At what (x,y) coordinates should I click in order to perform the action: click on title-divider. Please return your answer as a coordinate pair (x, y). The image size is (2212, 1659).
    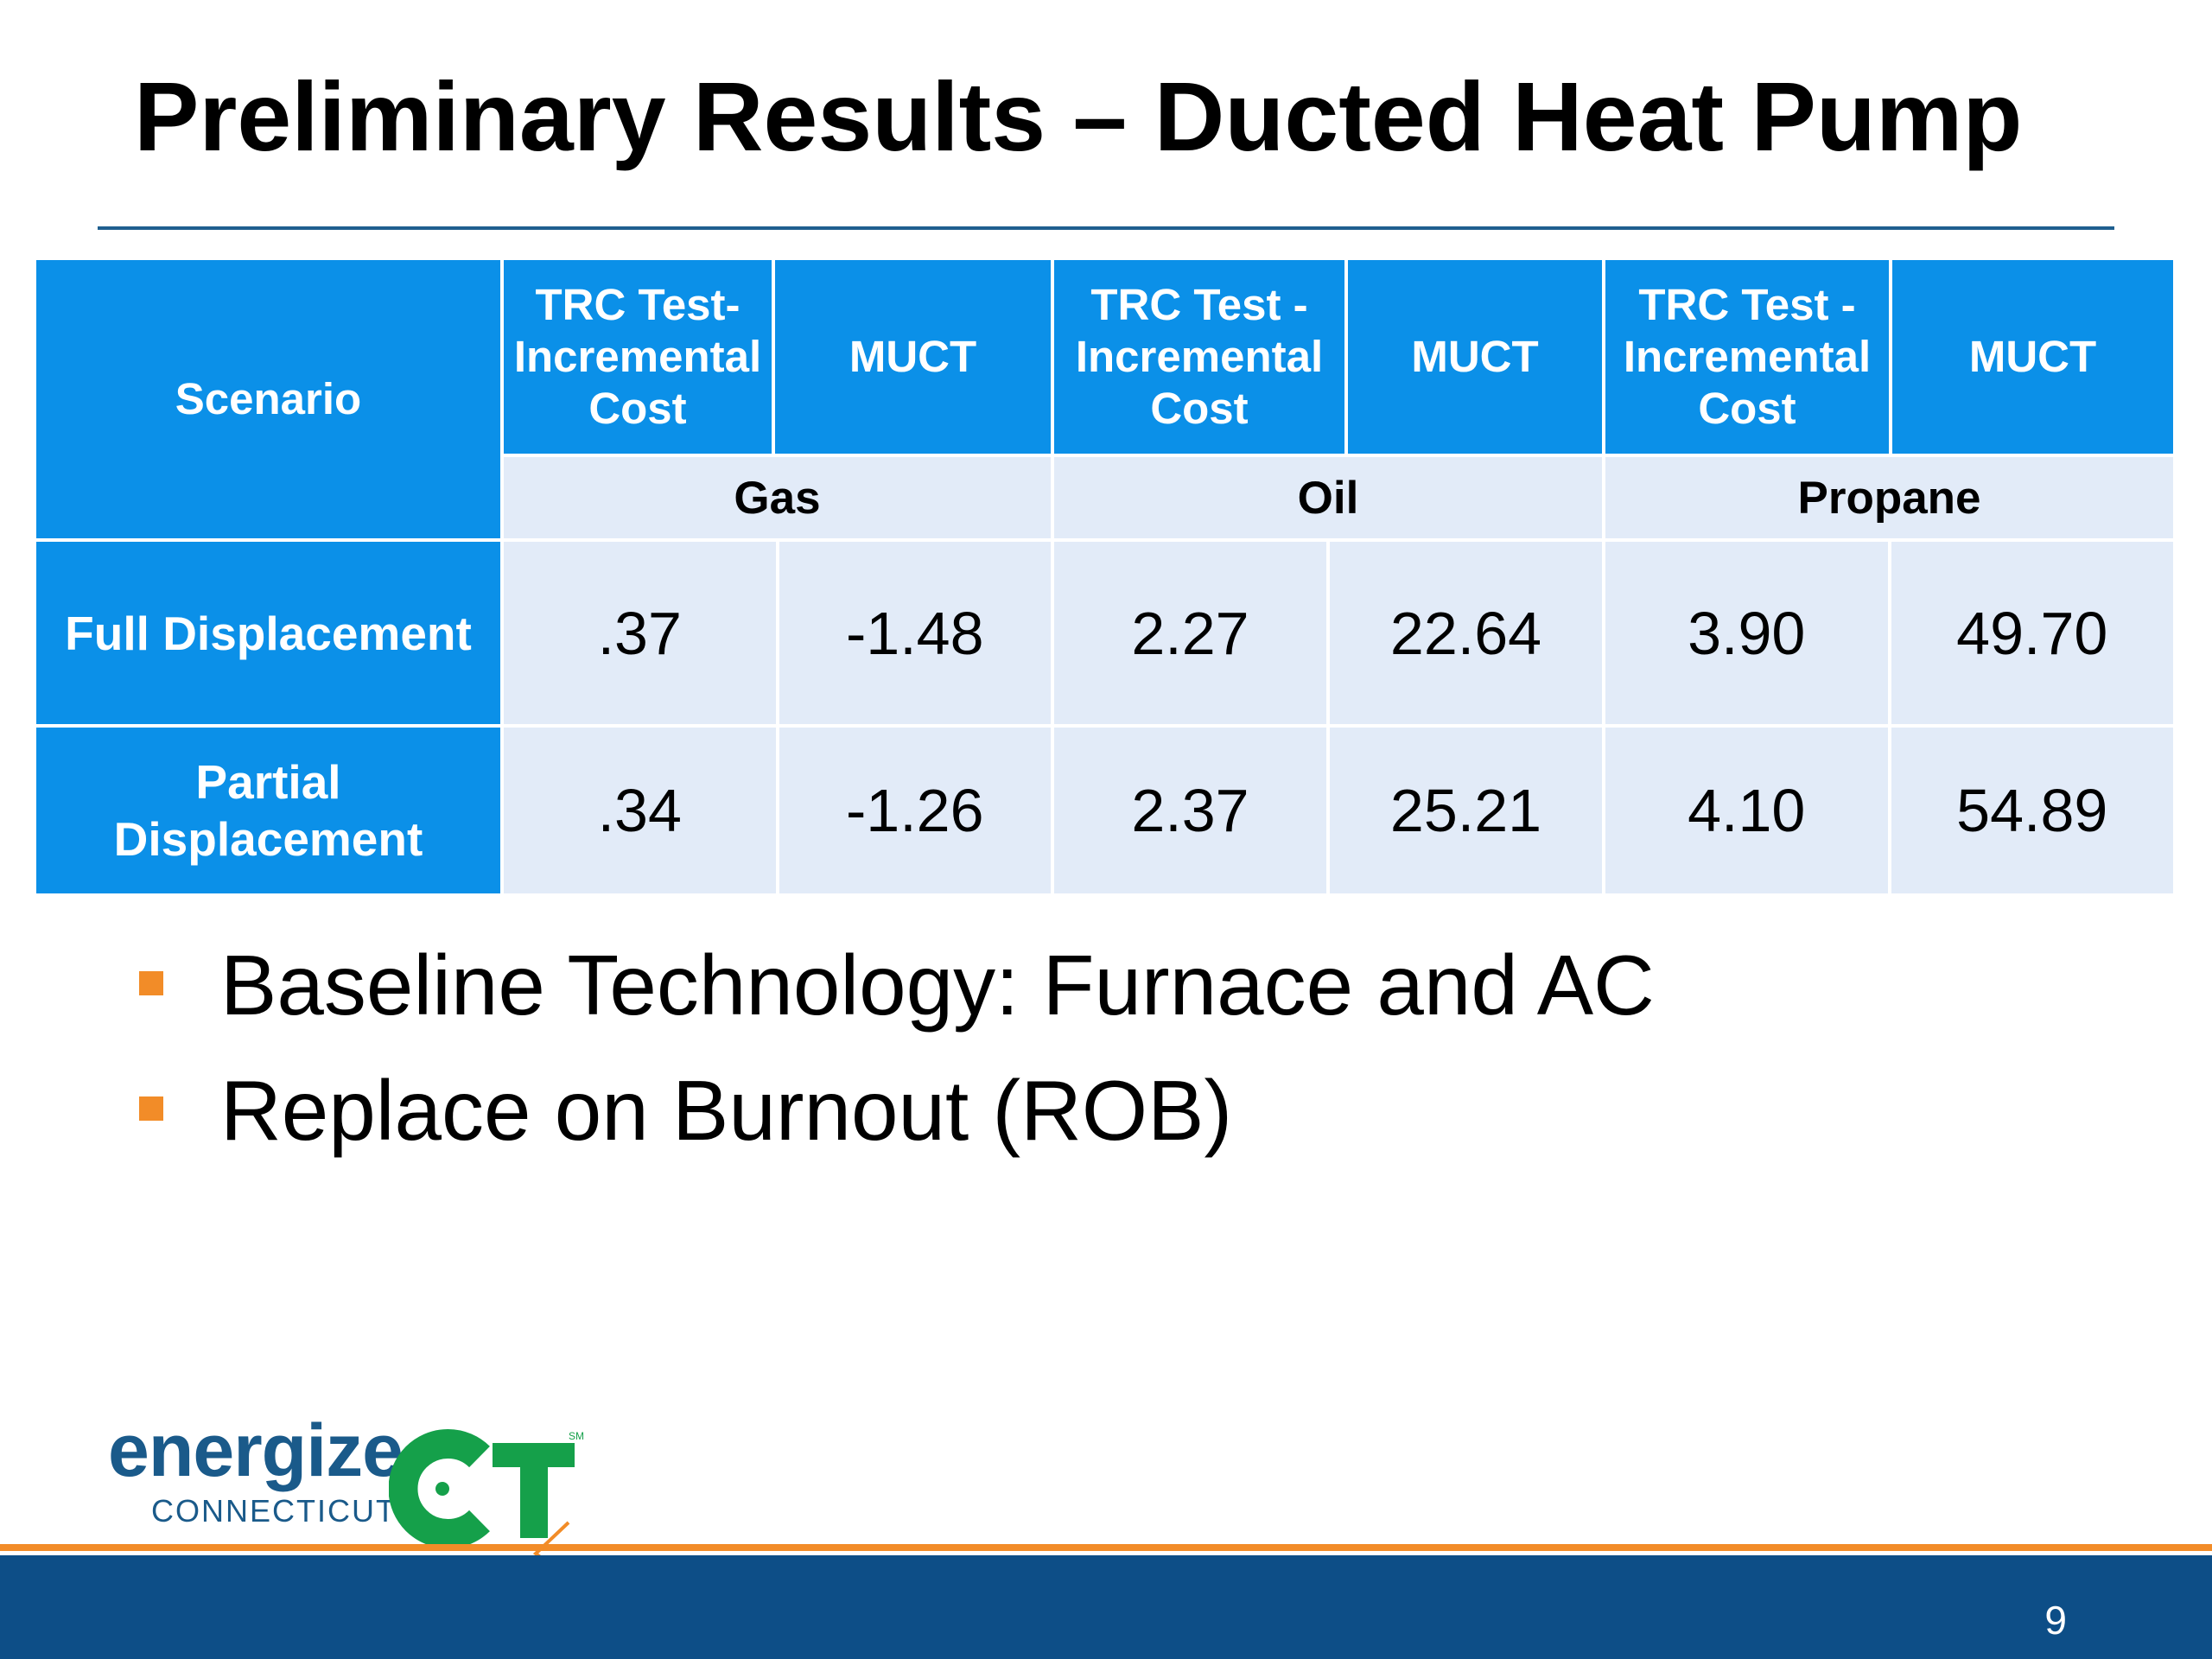
    Looking at the image, I should click on (1106, 228).